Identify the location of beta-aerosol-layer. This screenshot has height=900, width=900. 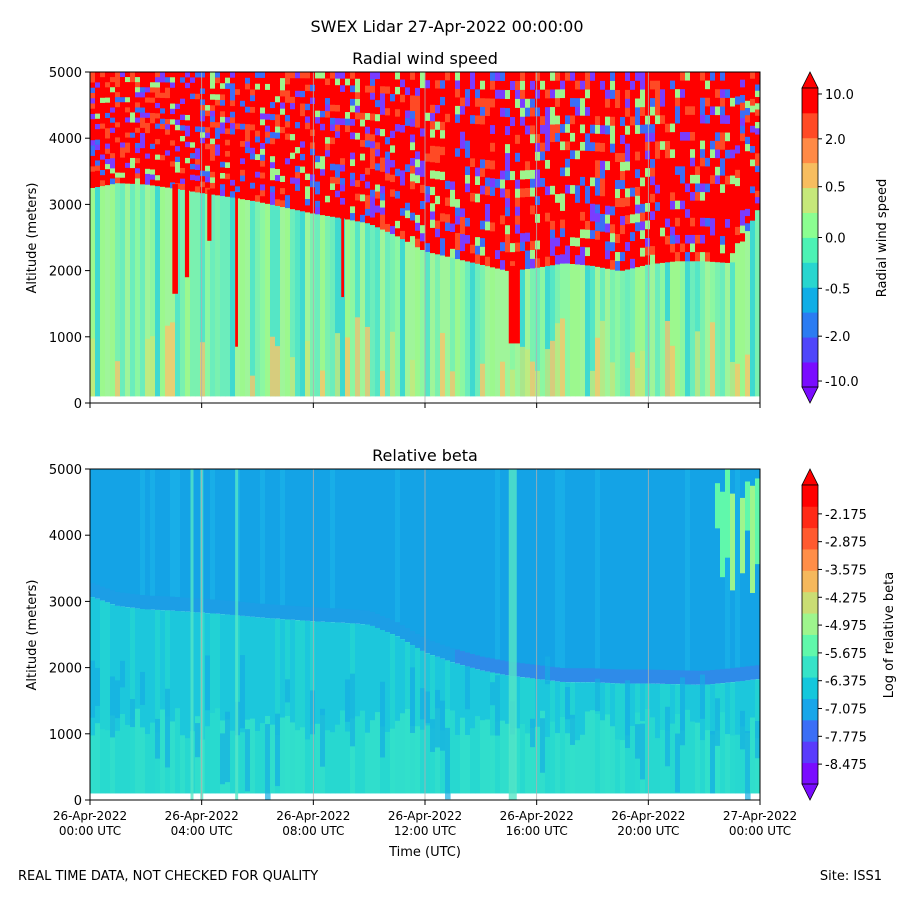
(273, 759).